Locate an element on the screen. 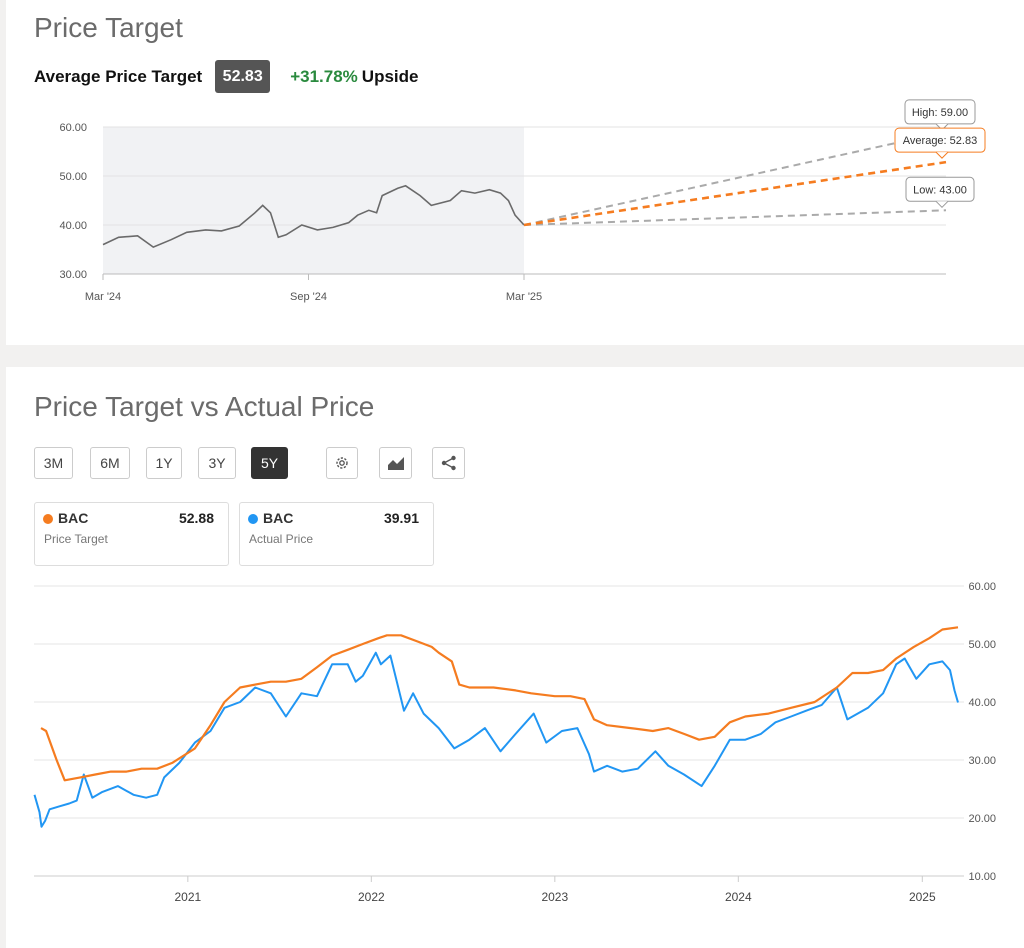 Image resolution: width=1024 pixels, height=948 pixels. historical-price-line is located at coordinates (313, 216).